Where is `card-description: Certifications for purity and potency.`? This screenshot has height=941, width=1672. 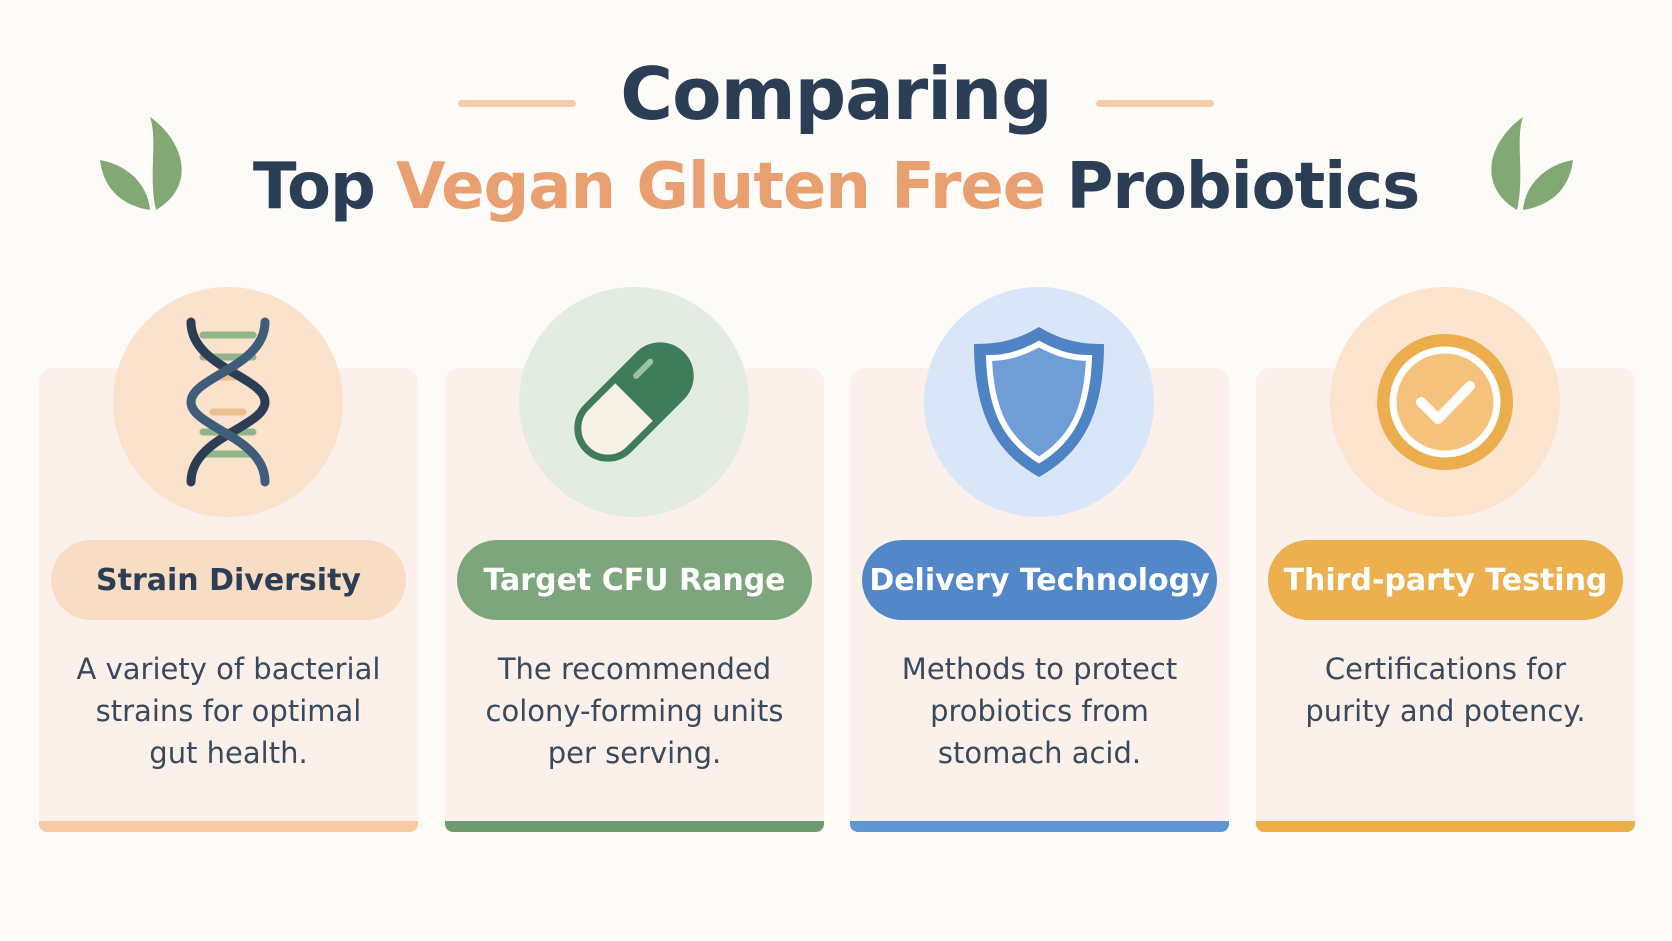
card-description: Certifications for purity and potency. is located at coordinates (1445, 690).